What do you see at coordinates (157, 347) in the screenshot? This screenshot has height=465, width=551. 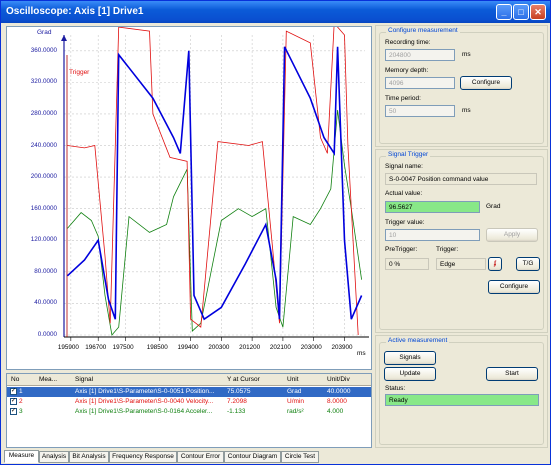 I see `x-tick-label: 198500` at bounding box center [157, 347].